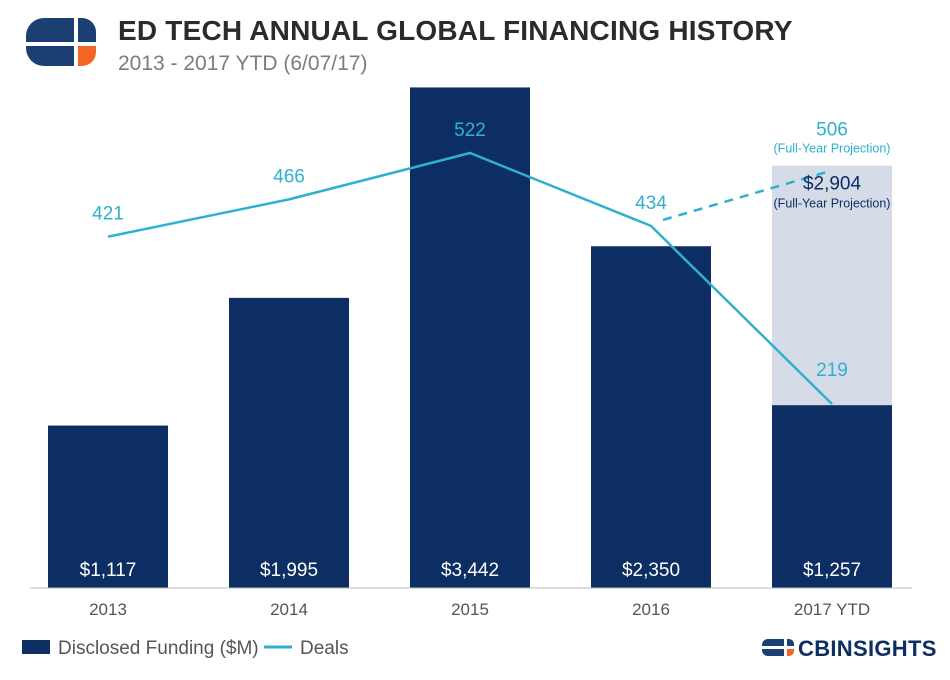 This screenshot has width=950, height=680. I want to click on legend-label-funding: Disclosed Funding ($M), so click(158, 648).